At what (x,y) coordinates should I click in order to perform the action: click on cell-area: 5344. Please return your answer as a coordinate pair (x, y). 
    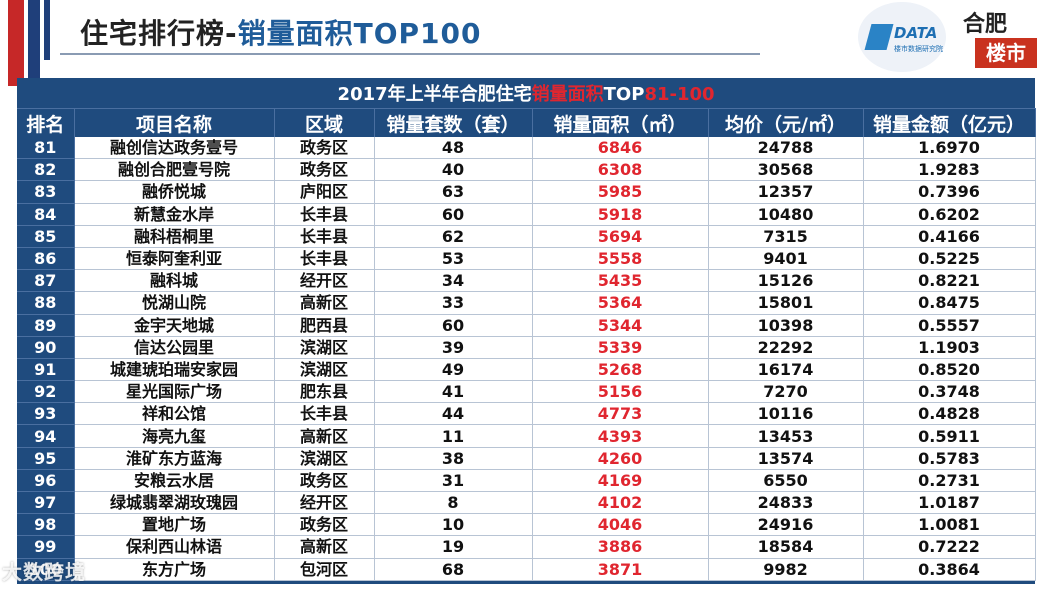
    Looking at the image, I should click on (620, 325).